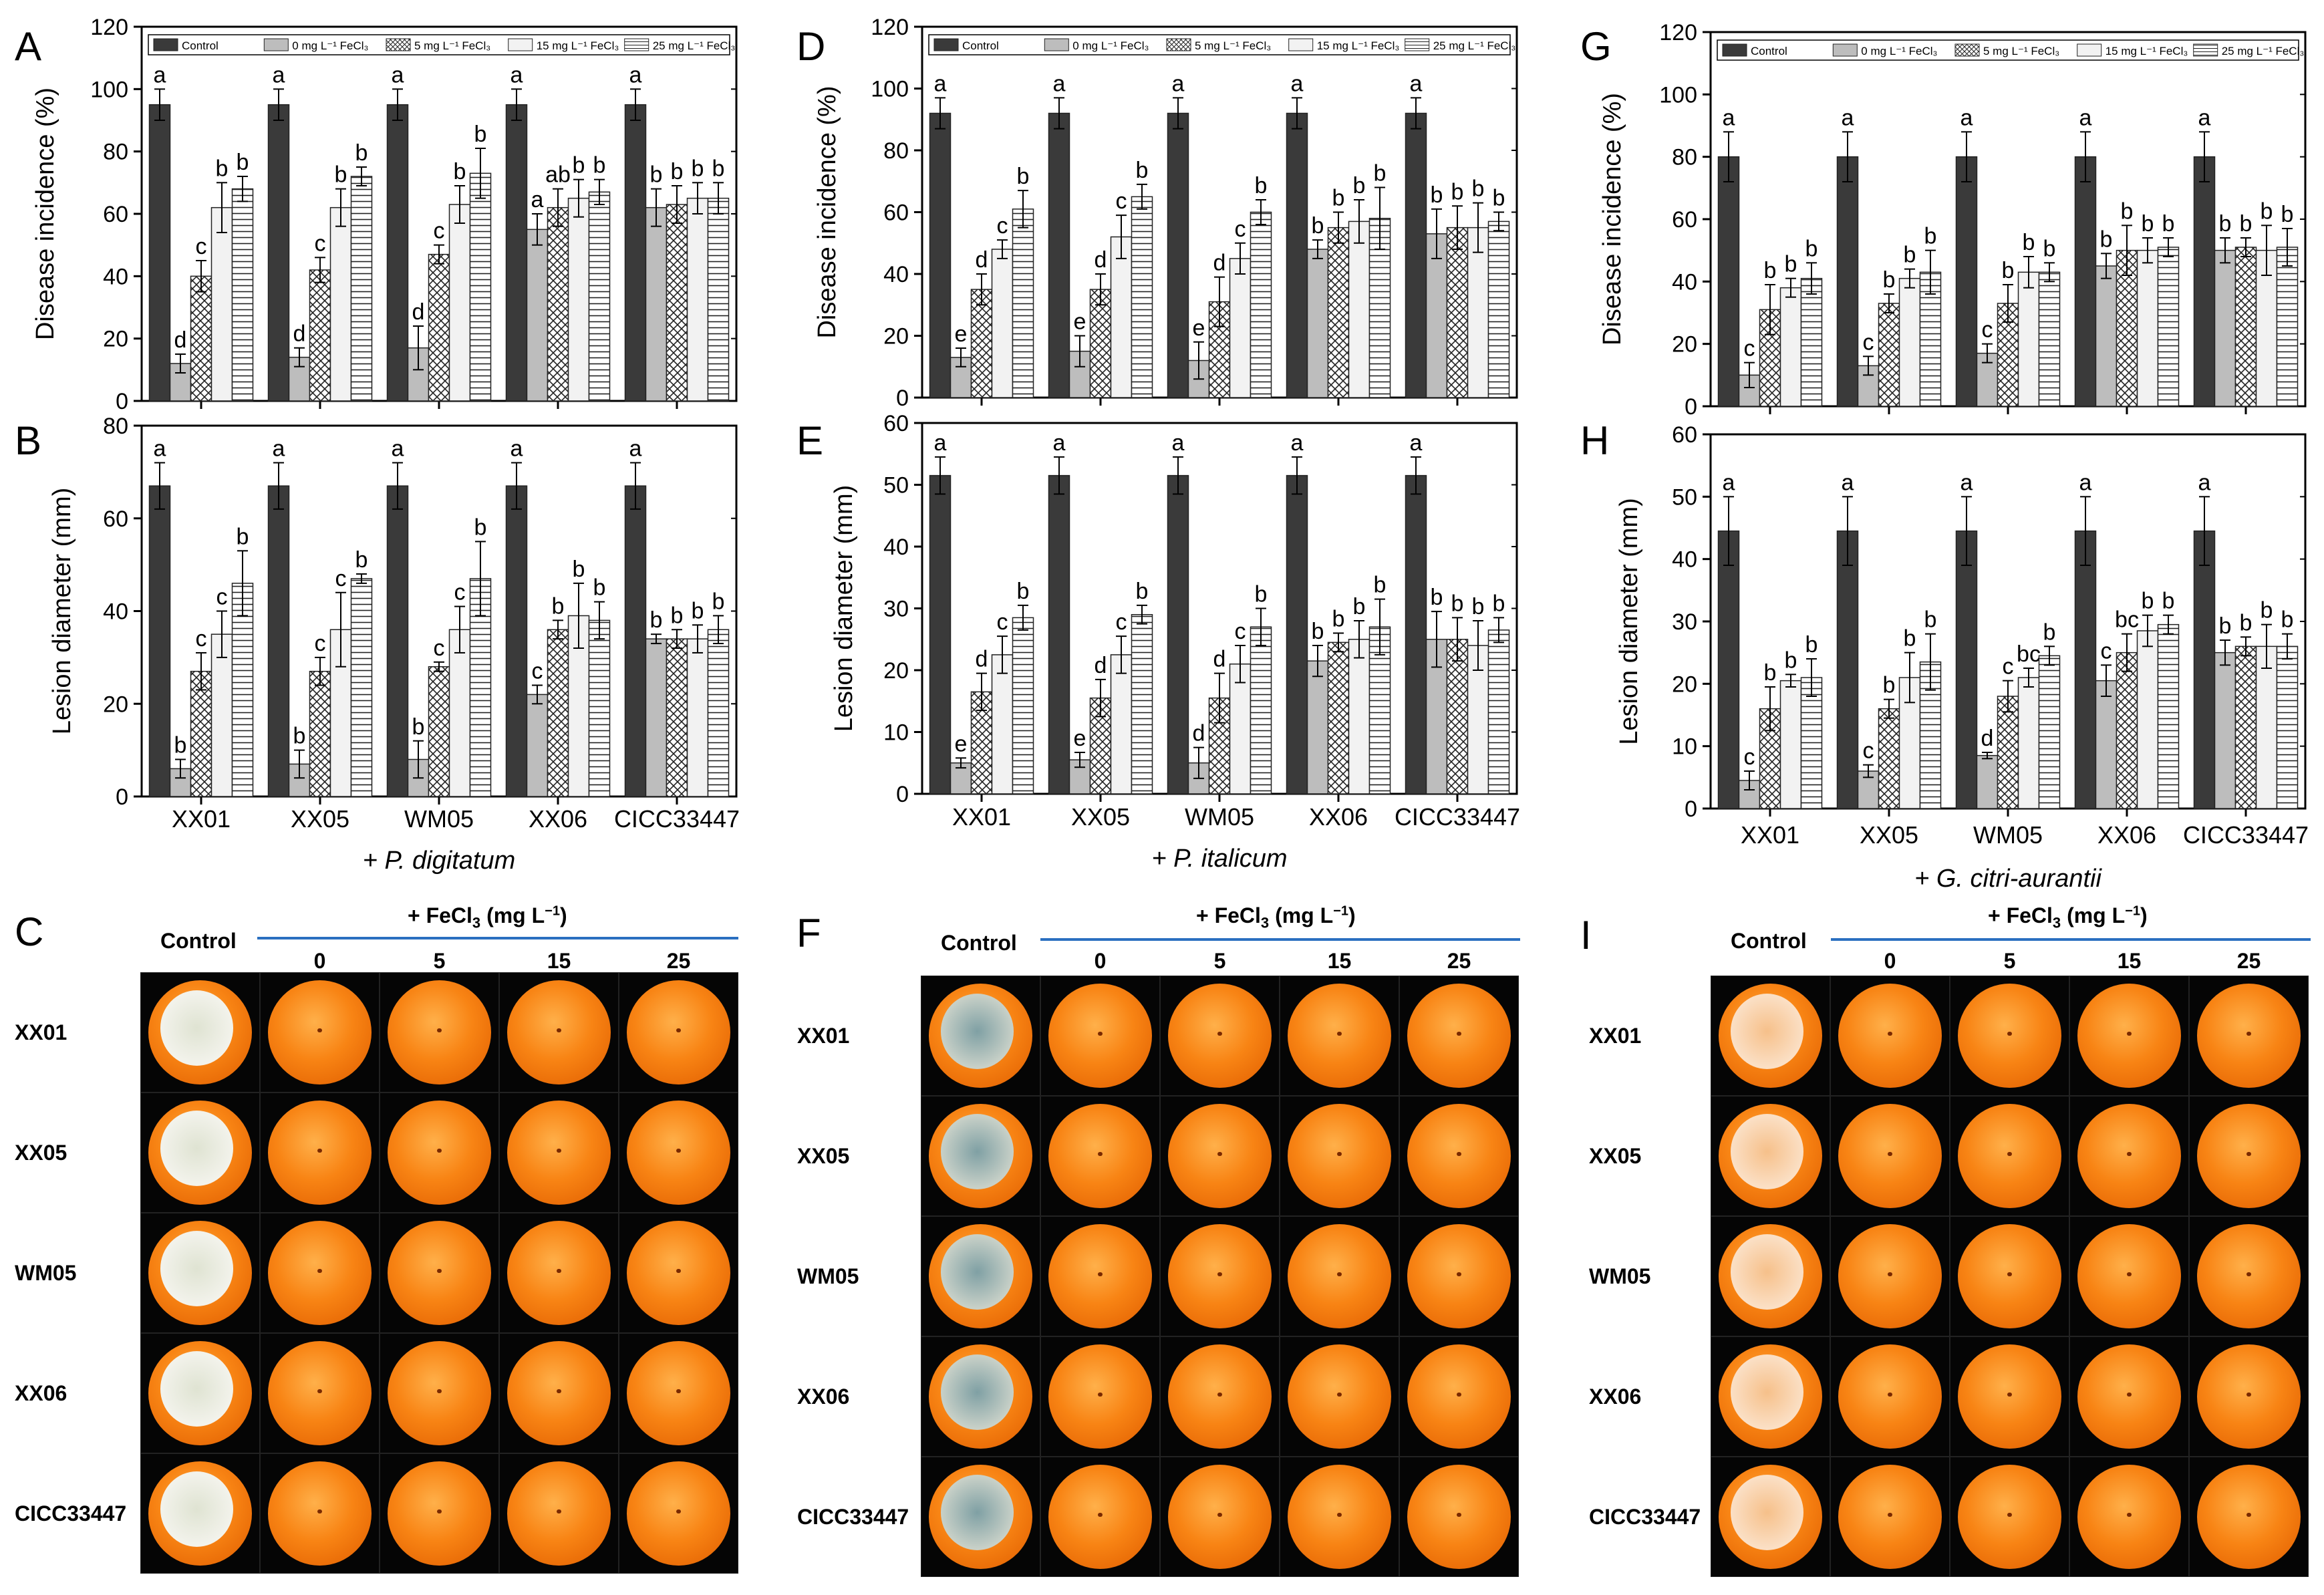  Describe the element at coordinates (41, 1153) in the screenshot. I see `strain-row-label: XX05` at that location.